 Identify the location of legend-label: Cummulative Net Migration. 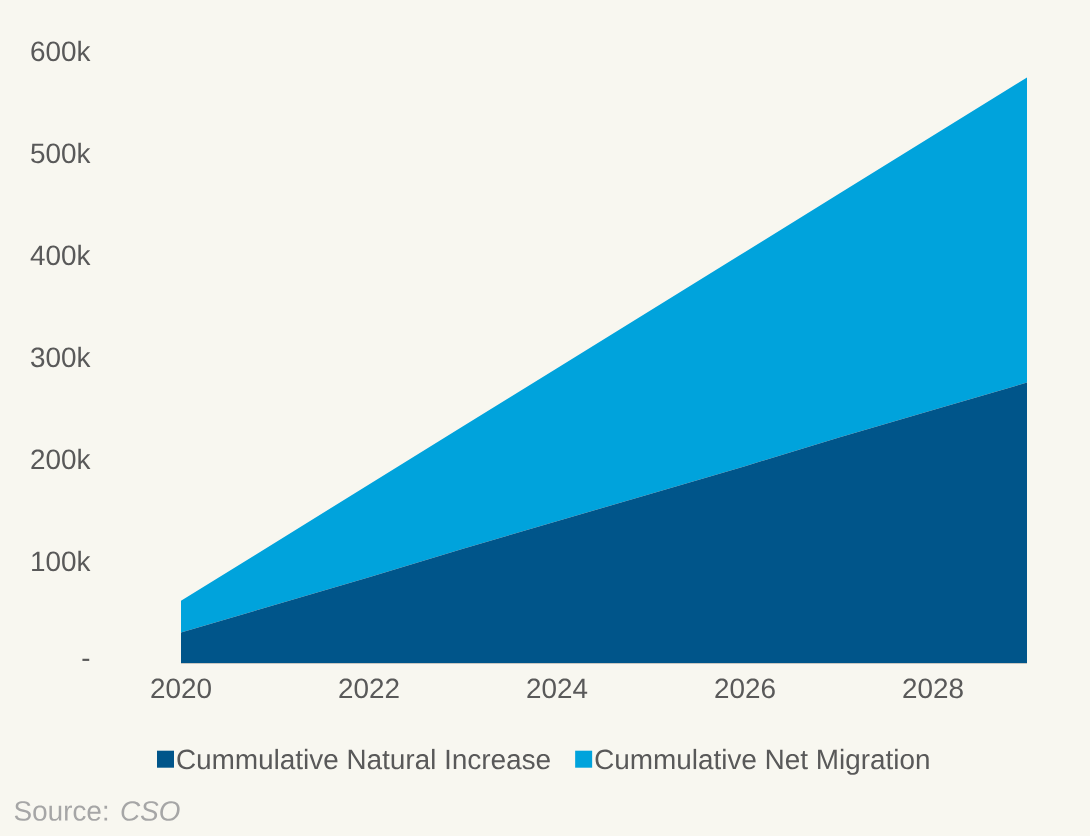
(762, 761).